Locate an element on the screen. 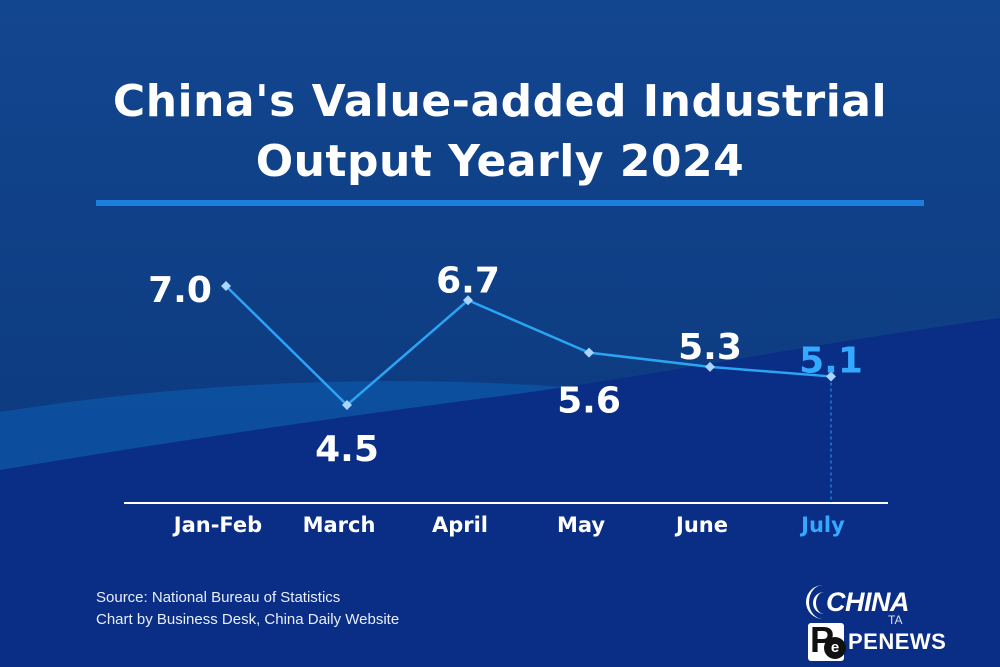 Image resolution: width=1000 pixels, height=667 pixels. logo-word: CHINA is located at coordinates (868, 602).